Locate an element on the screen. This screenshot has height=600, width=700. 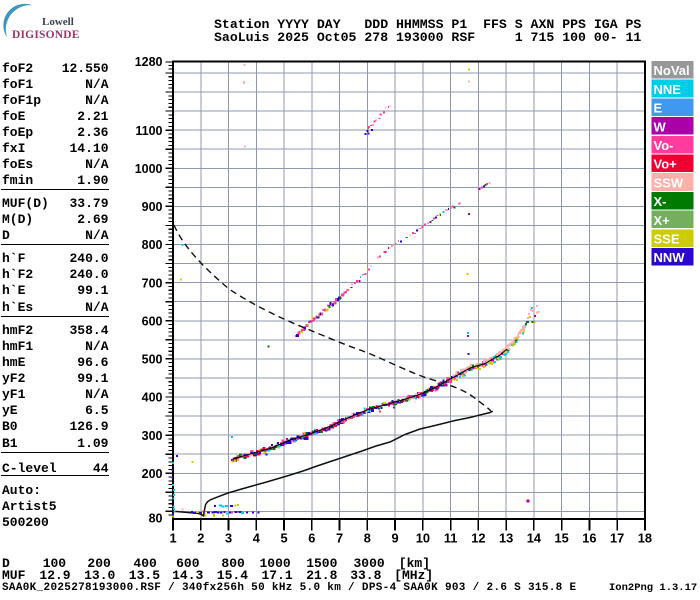
svg-text: Vo- is located at coordinates (664, 145).